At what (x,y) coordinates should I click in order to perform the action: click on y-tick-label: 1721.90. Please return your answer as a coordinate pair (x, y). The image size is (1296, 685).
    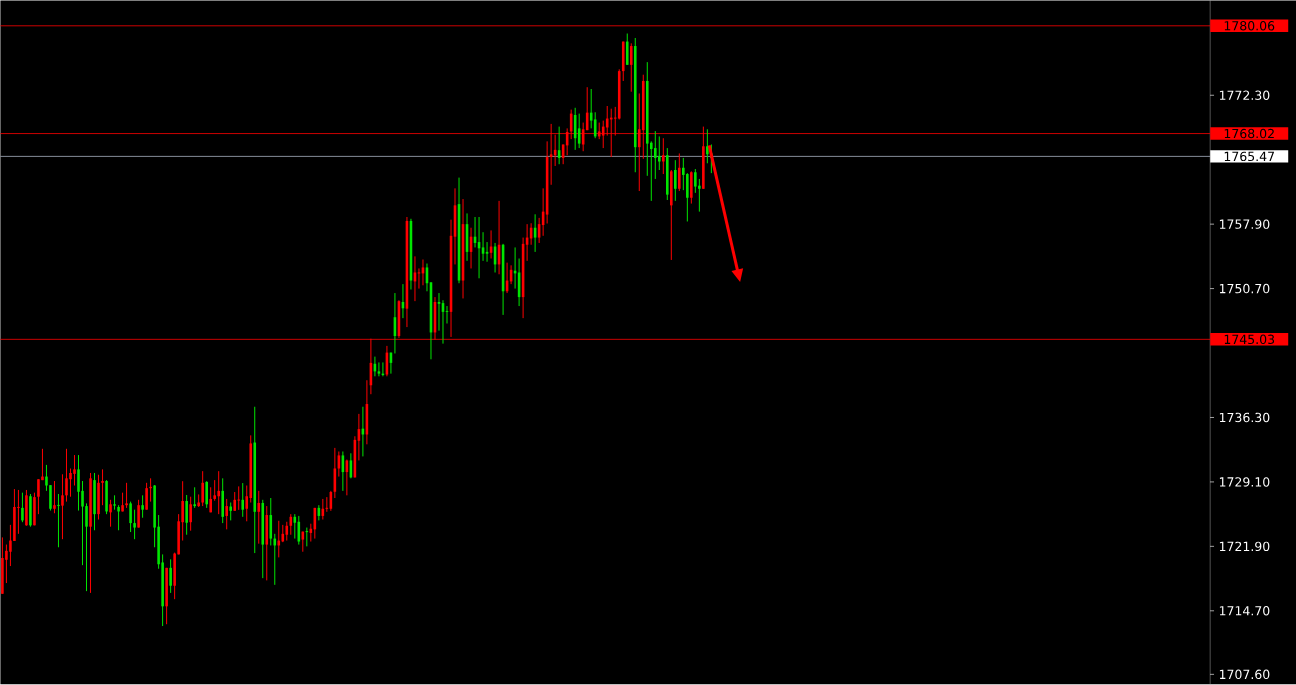
    Looking at the image, I should click on (1244, 546).